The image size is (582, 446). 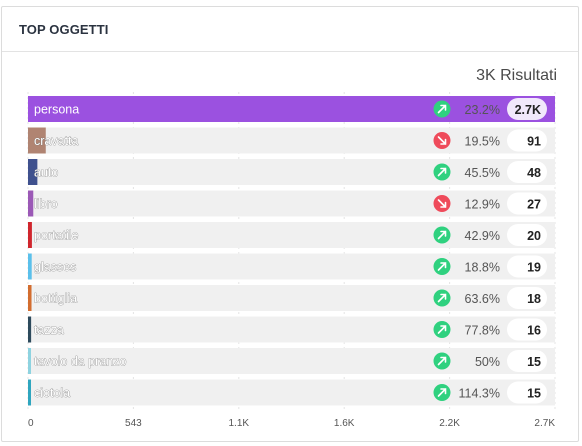 I want to click on x-tick-label: 543, so click(x=133, y=423).